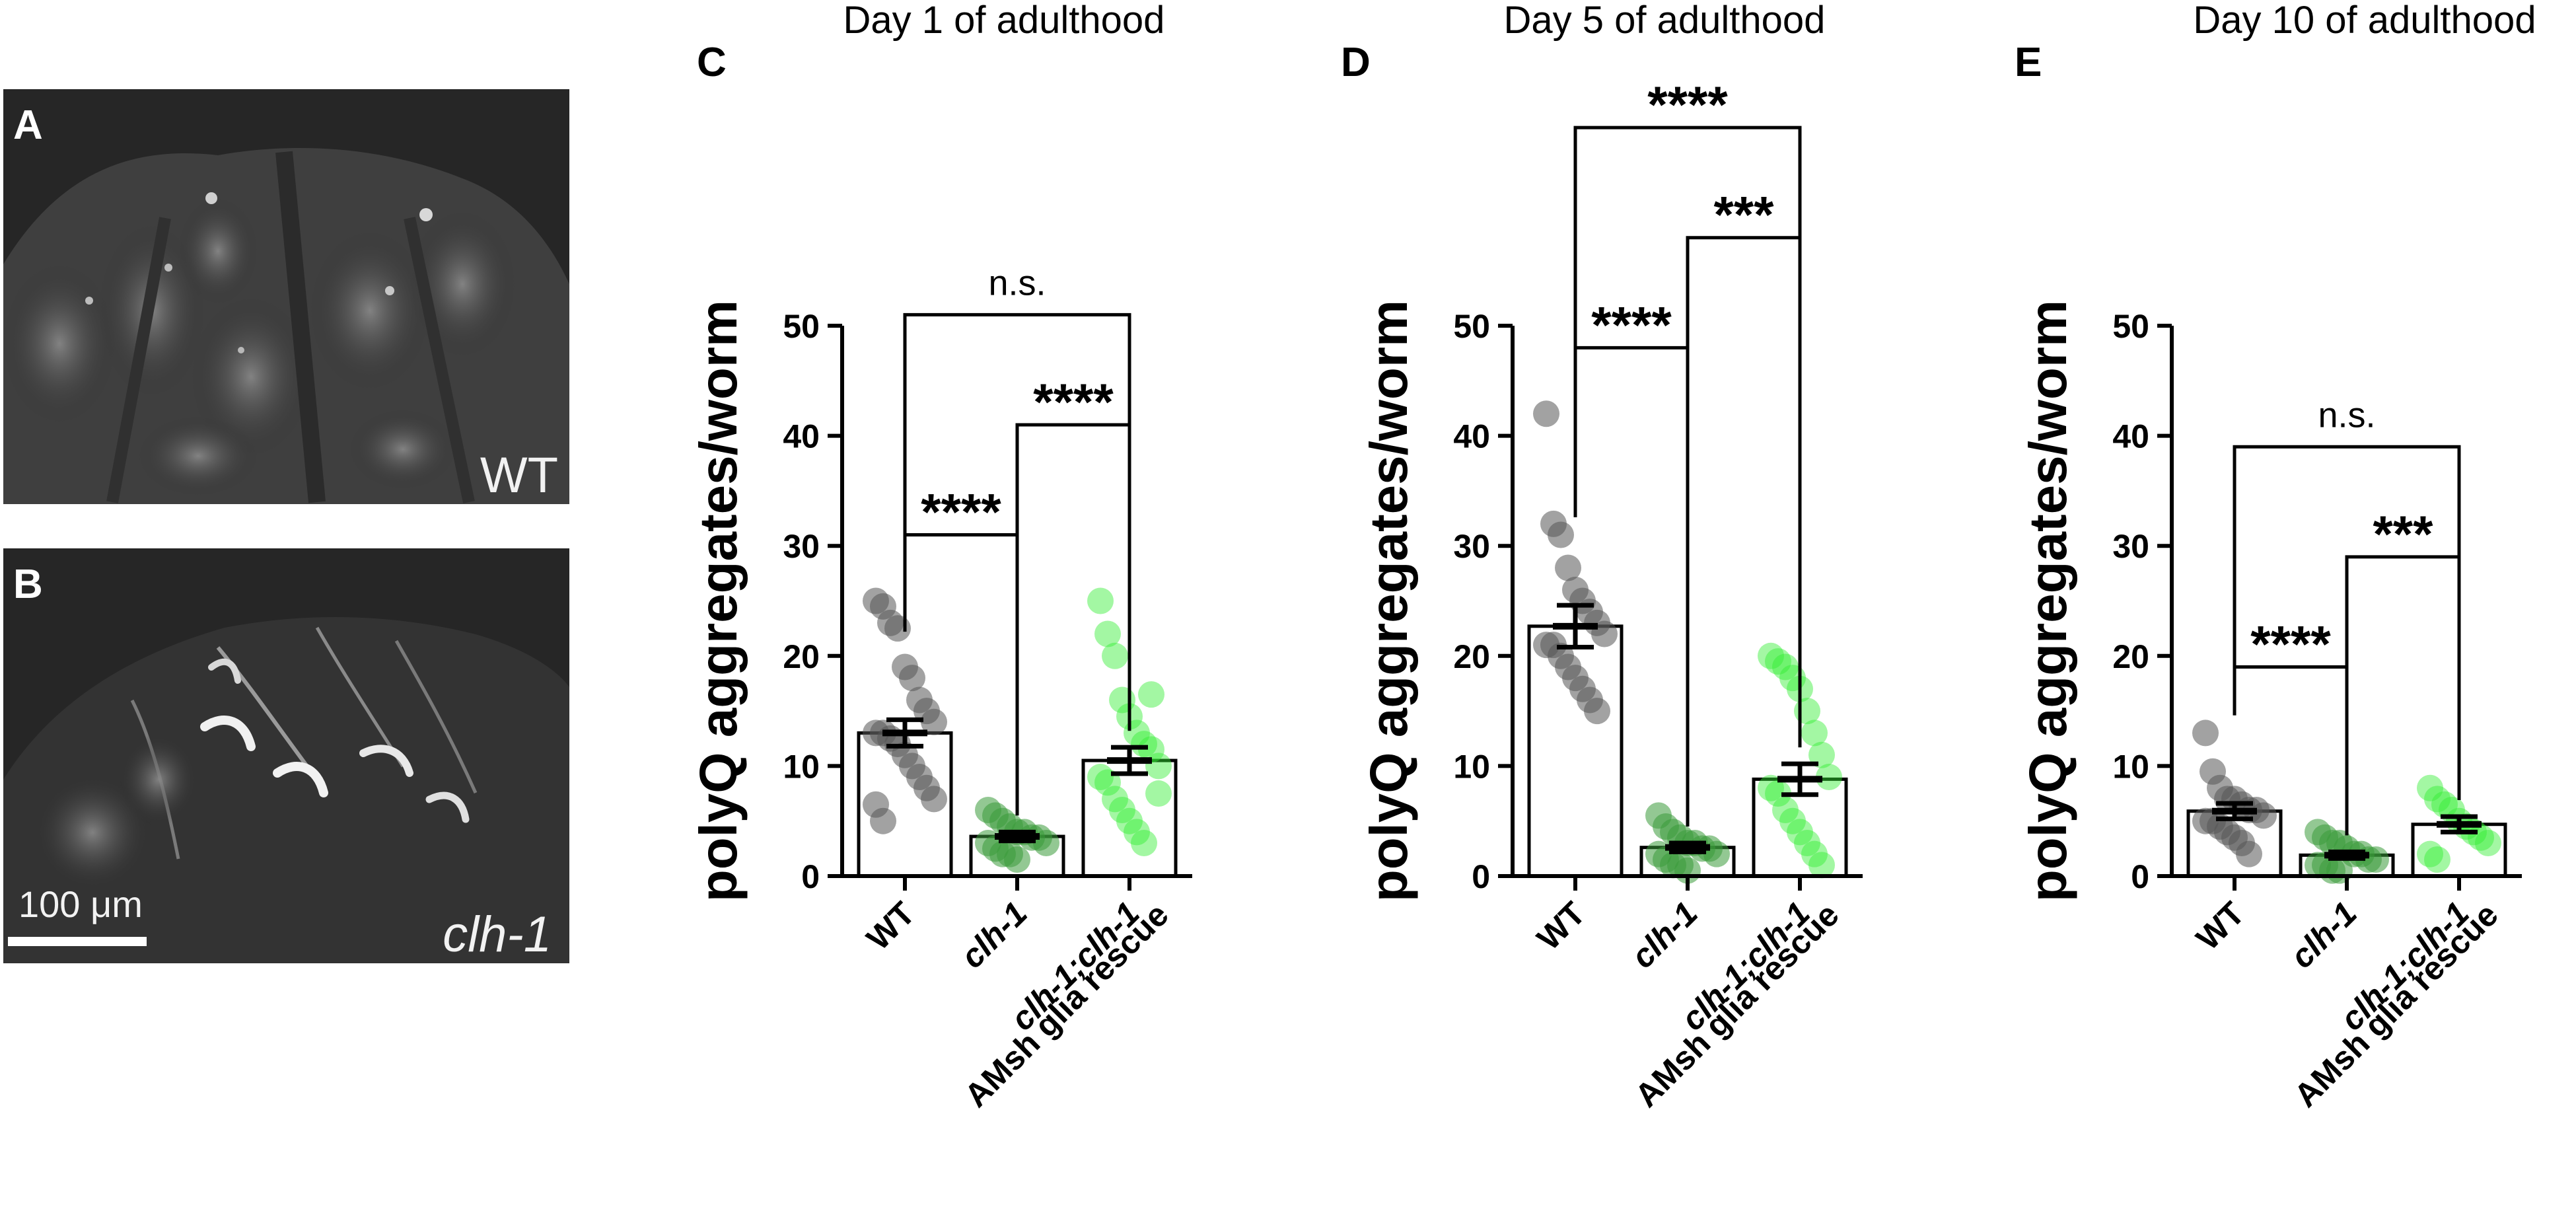 This screenshot has height=1215, width=2576. What do you see at coordinates (519, 475) in the screenshot?
I see `micrograph-a-label: WT` at bounding box center [519, 475].